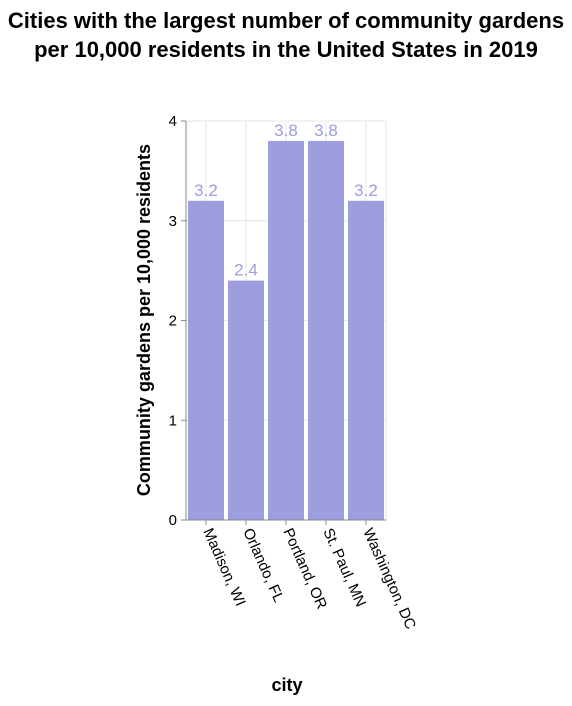 This screenshot has height=706, width=572. Describe the element at coordinates (173, 520) in the screenshot. I see `y-tick-label: 0` at that location.